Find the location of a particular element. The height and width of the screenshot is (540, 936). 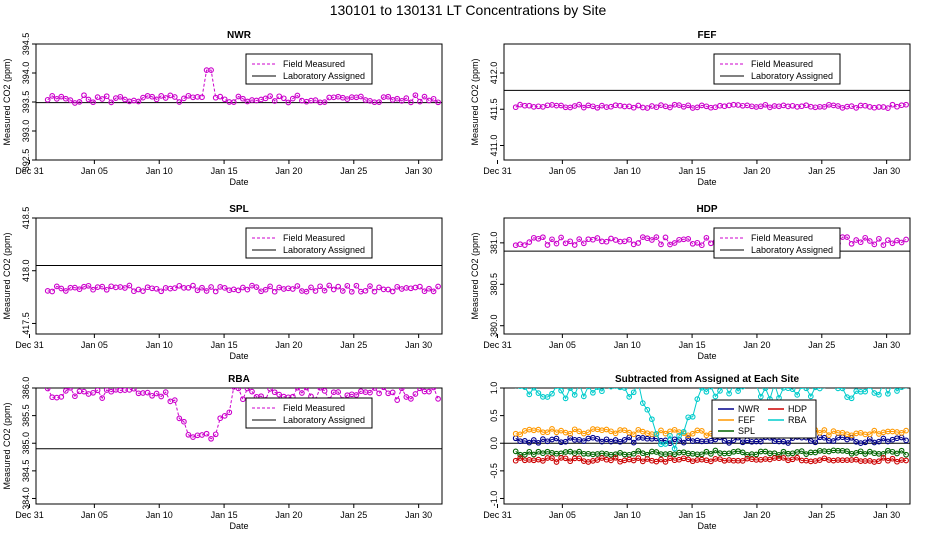

legend-label-spl: SPL is located at coordinates (746, 431).